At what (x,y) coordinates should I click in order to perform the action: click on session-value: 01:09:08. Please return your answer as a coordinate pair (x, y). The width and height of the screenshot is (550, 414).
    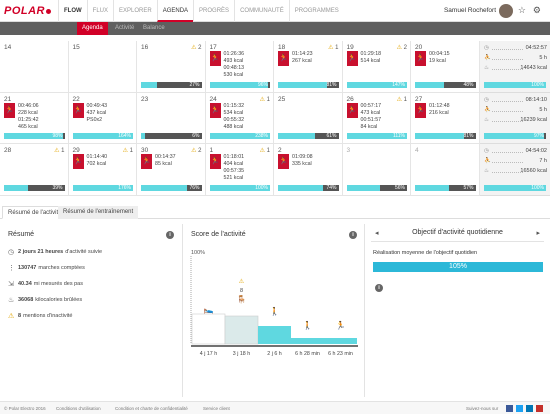
    Looking at the image, I should click on (302, 157).